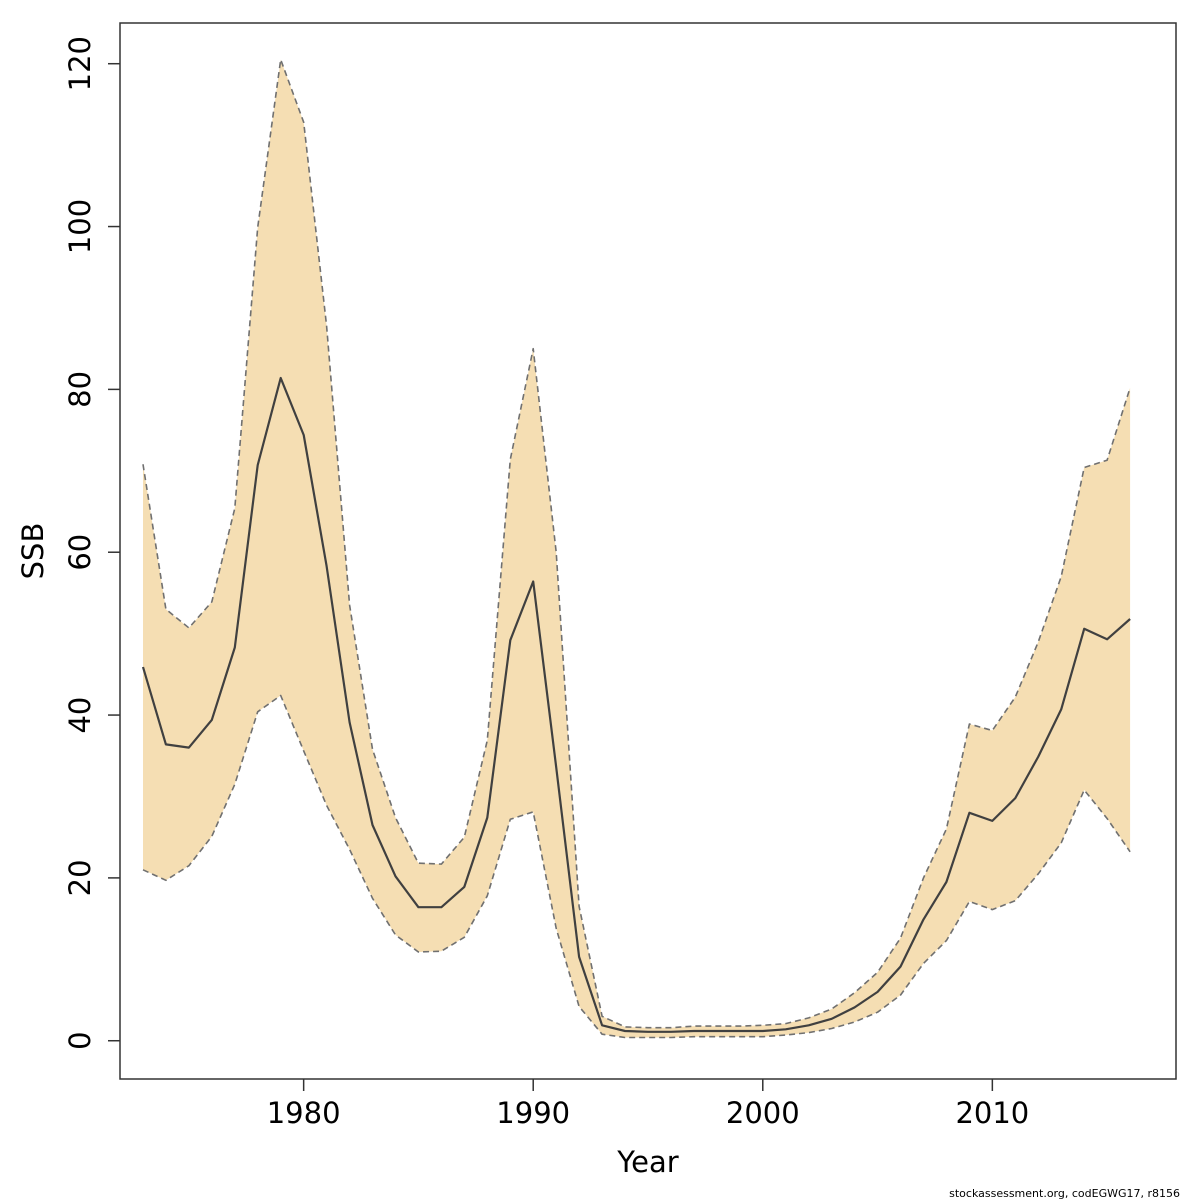  Describe the element at coordinates (80, 552) in the screenshot. I see `y-tick-label: 60` at that location.